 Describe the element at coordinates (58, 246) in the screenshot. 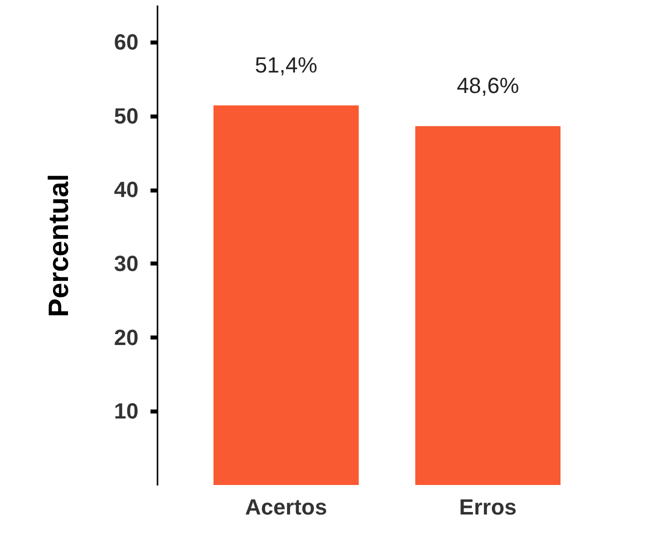

I see `y-axis-title: Percentual` at that location.